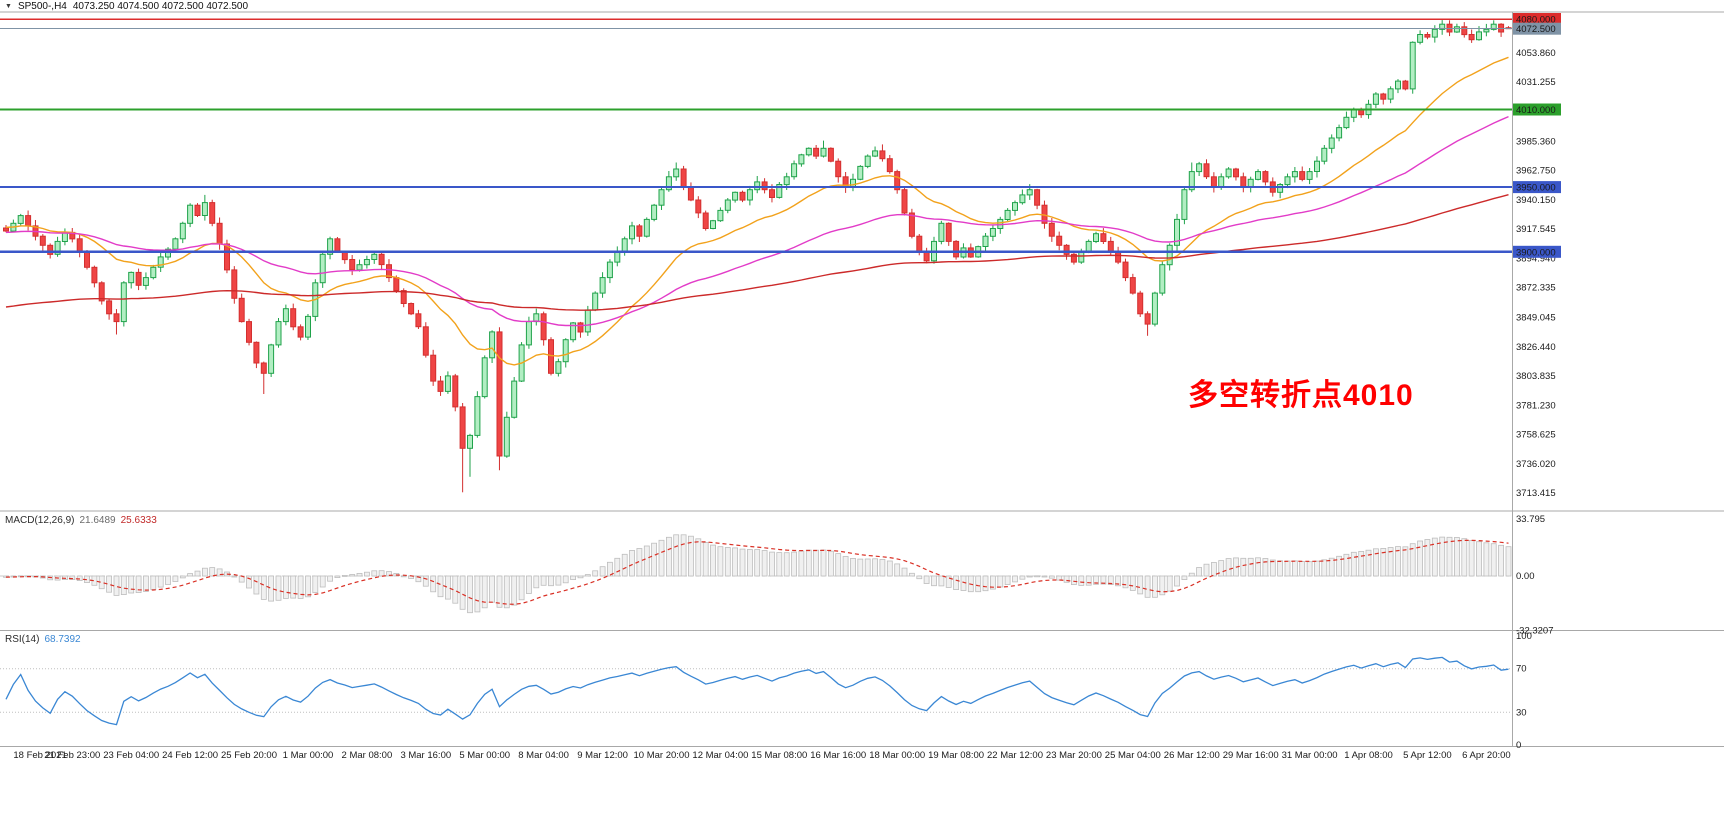 The image size is (1724, 839). I want to click on price-badge, so click(1537, 187).